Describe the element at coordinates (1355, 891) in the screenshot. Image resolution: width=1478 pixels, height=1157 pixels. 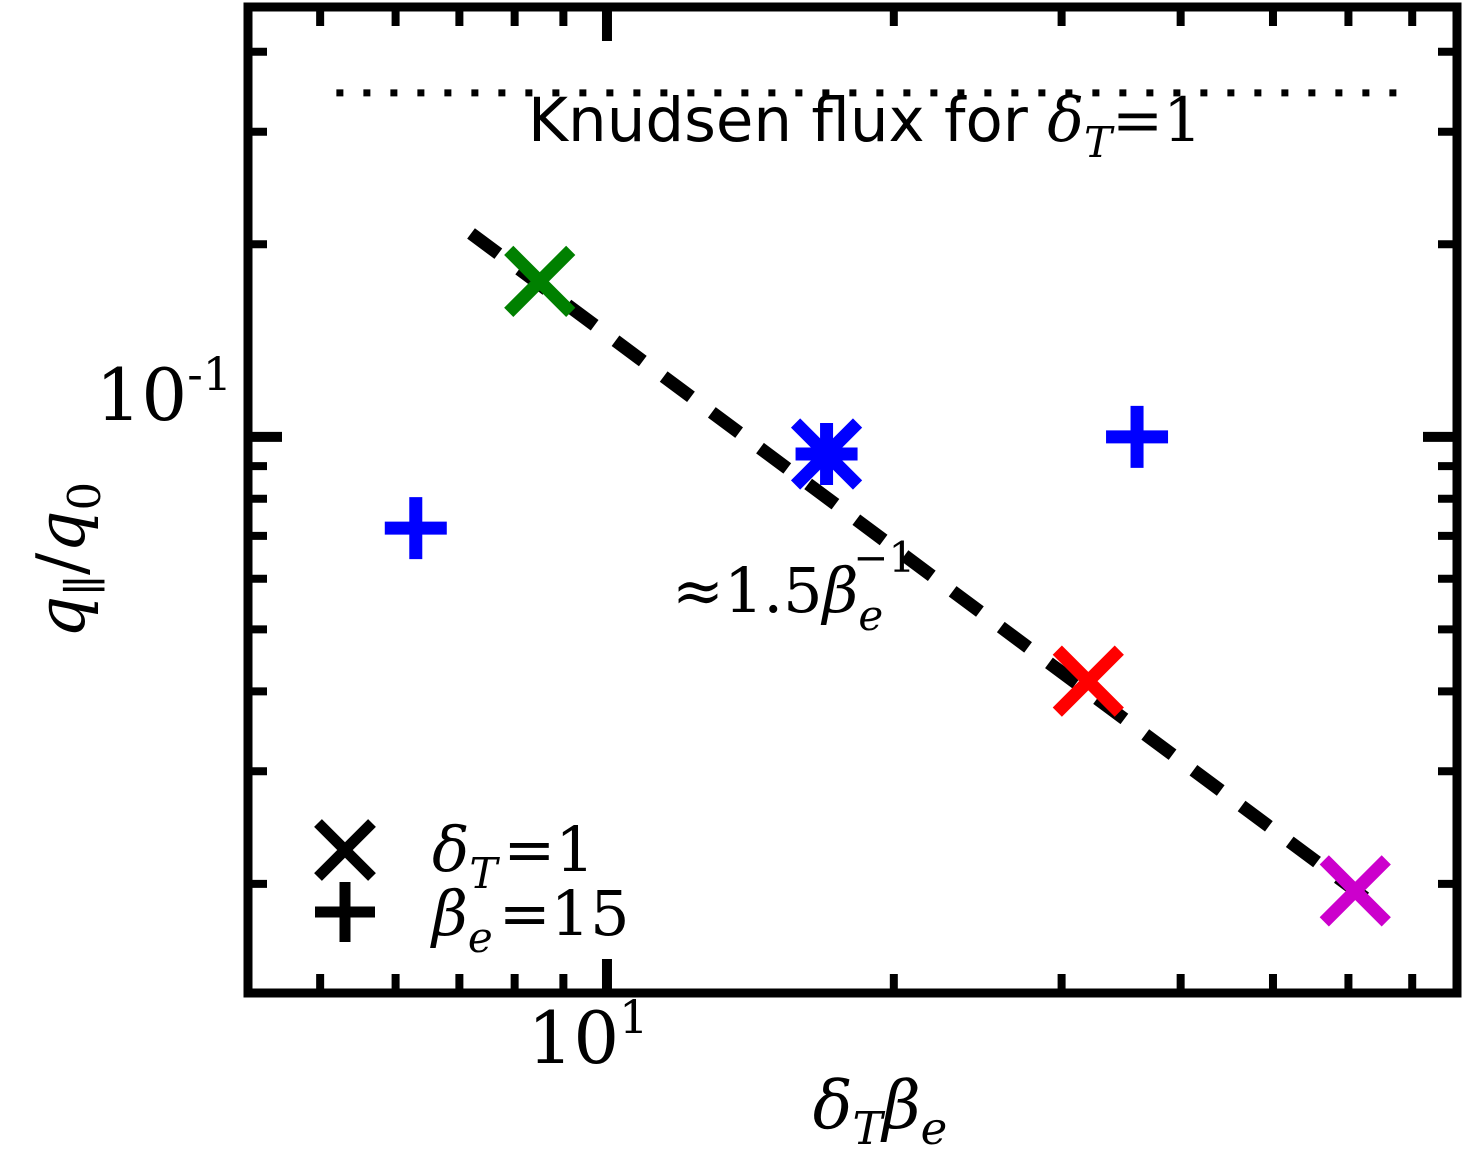
I see `data-point-magenta-x` at that location.